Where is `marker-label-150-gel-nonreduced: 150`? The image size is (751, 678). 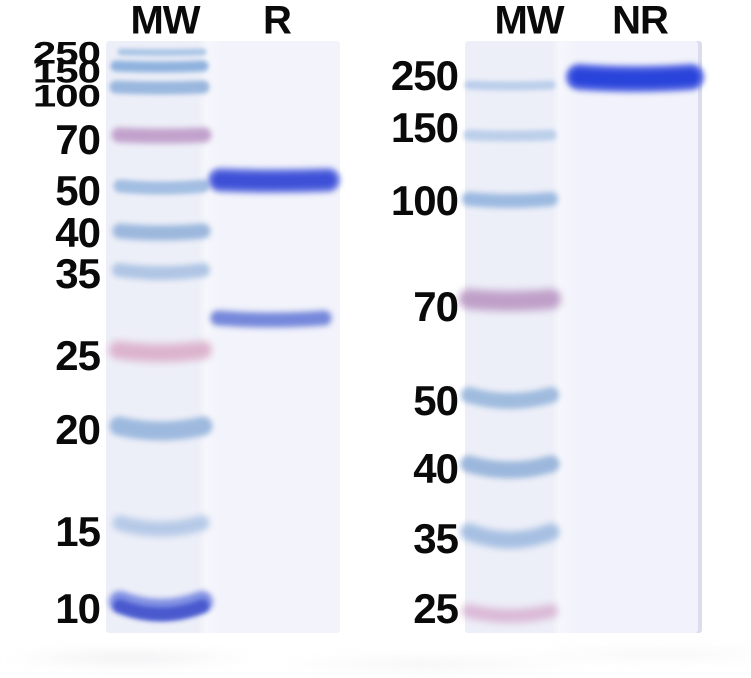 marker-label-150-gel-nonreduced: 150 is located at coordinates (424, 127).